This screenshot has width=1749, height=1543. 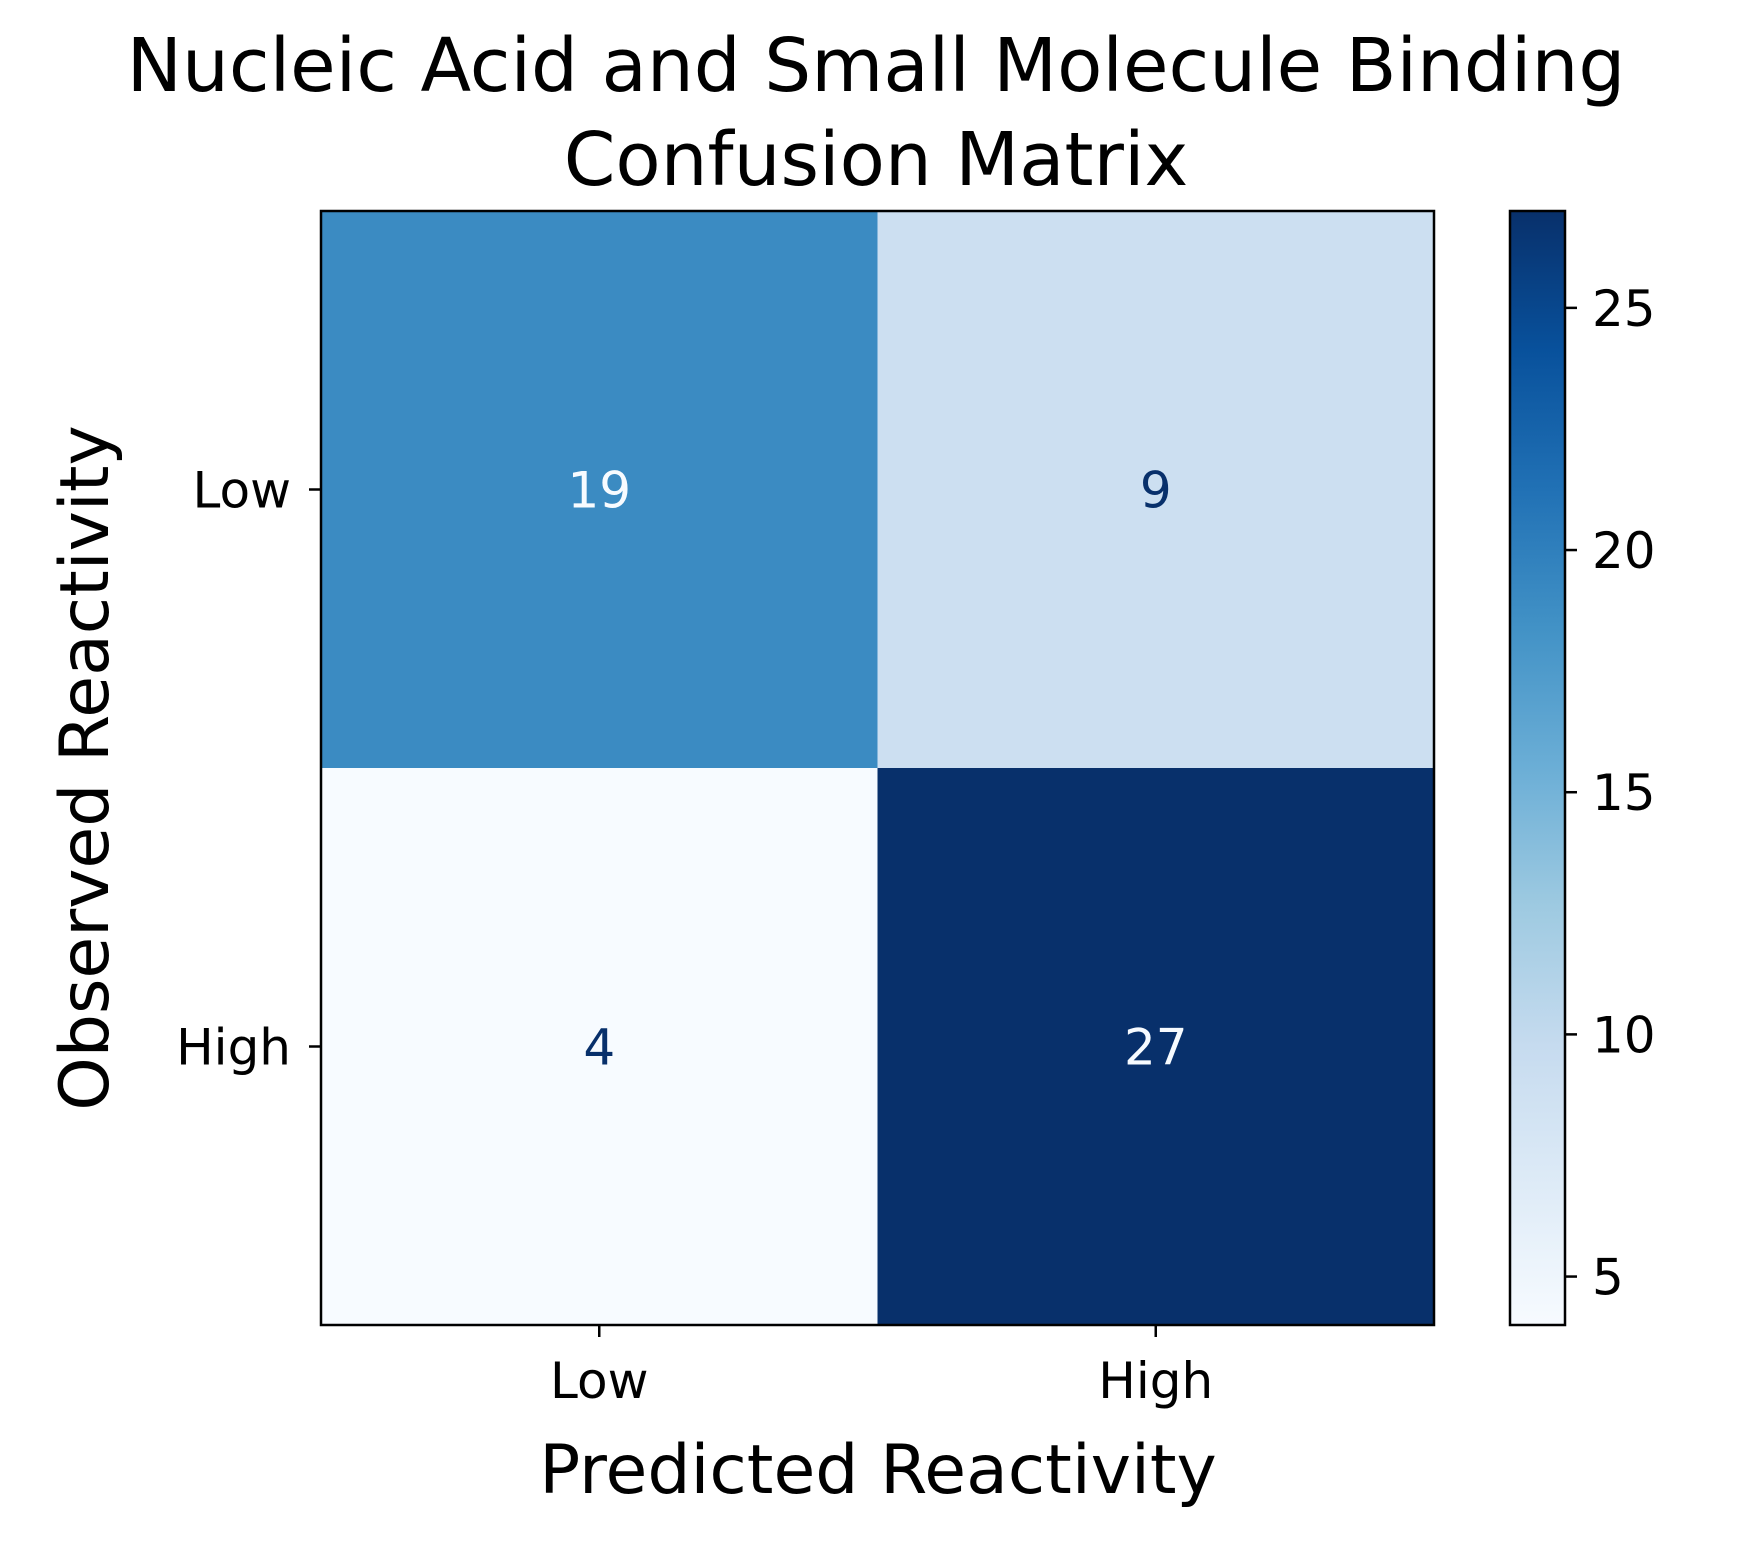 I want to click on chart-title-line-1: Nucleic Acid and Small Molecule Binding, so click(x=876, y=66).